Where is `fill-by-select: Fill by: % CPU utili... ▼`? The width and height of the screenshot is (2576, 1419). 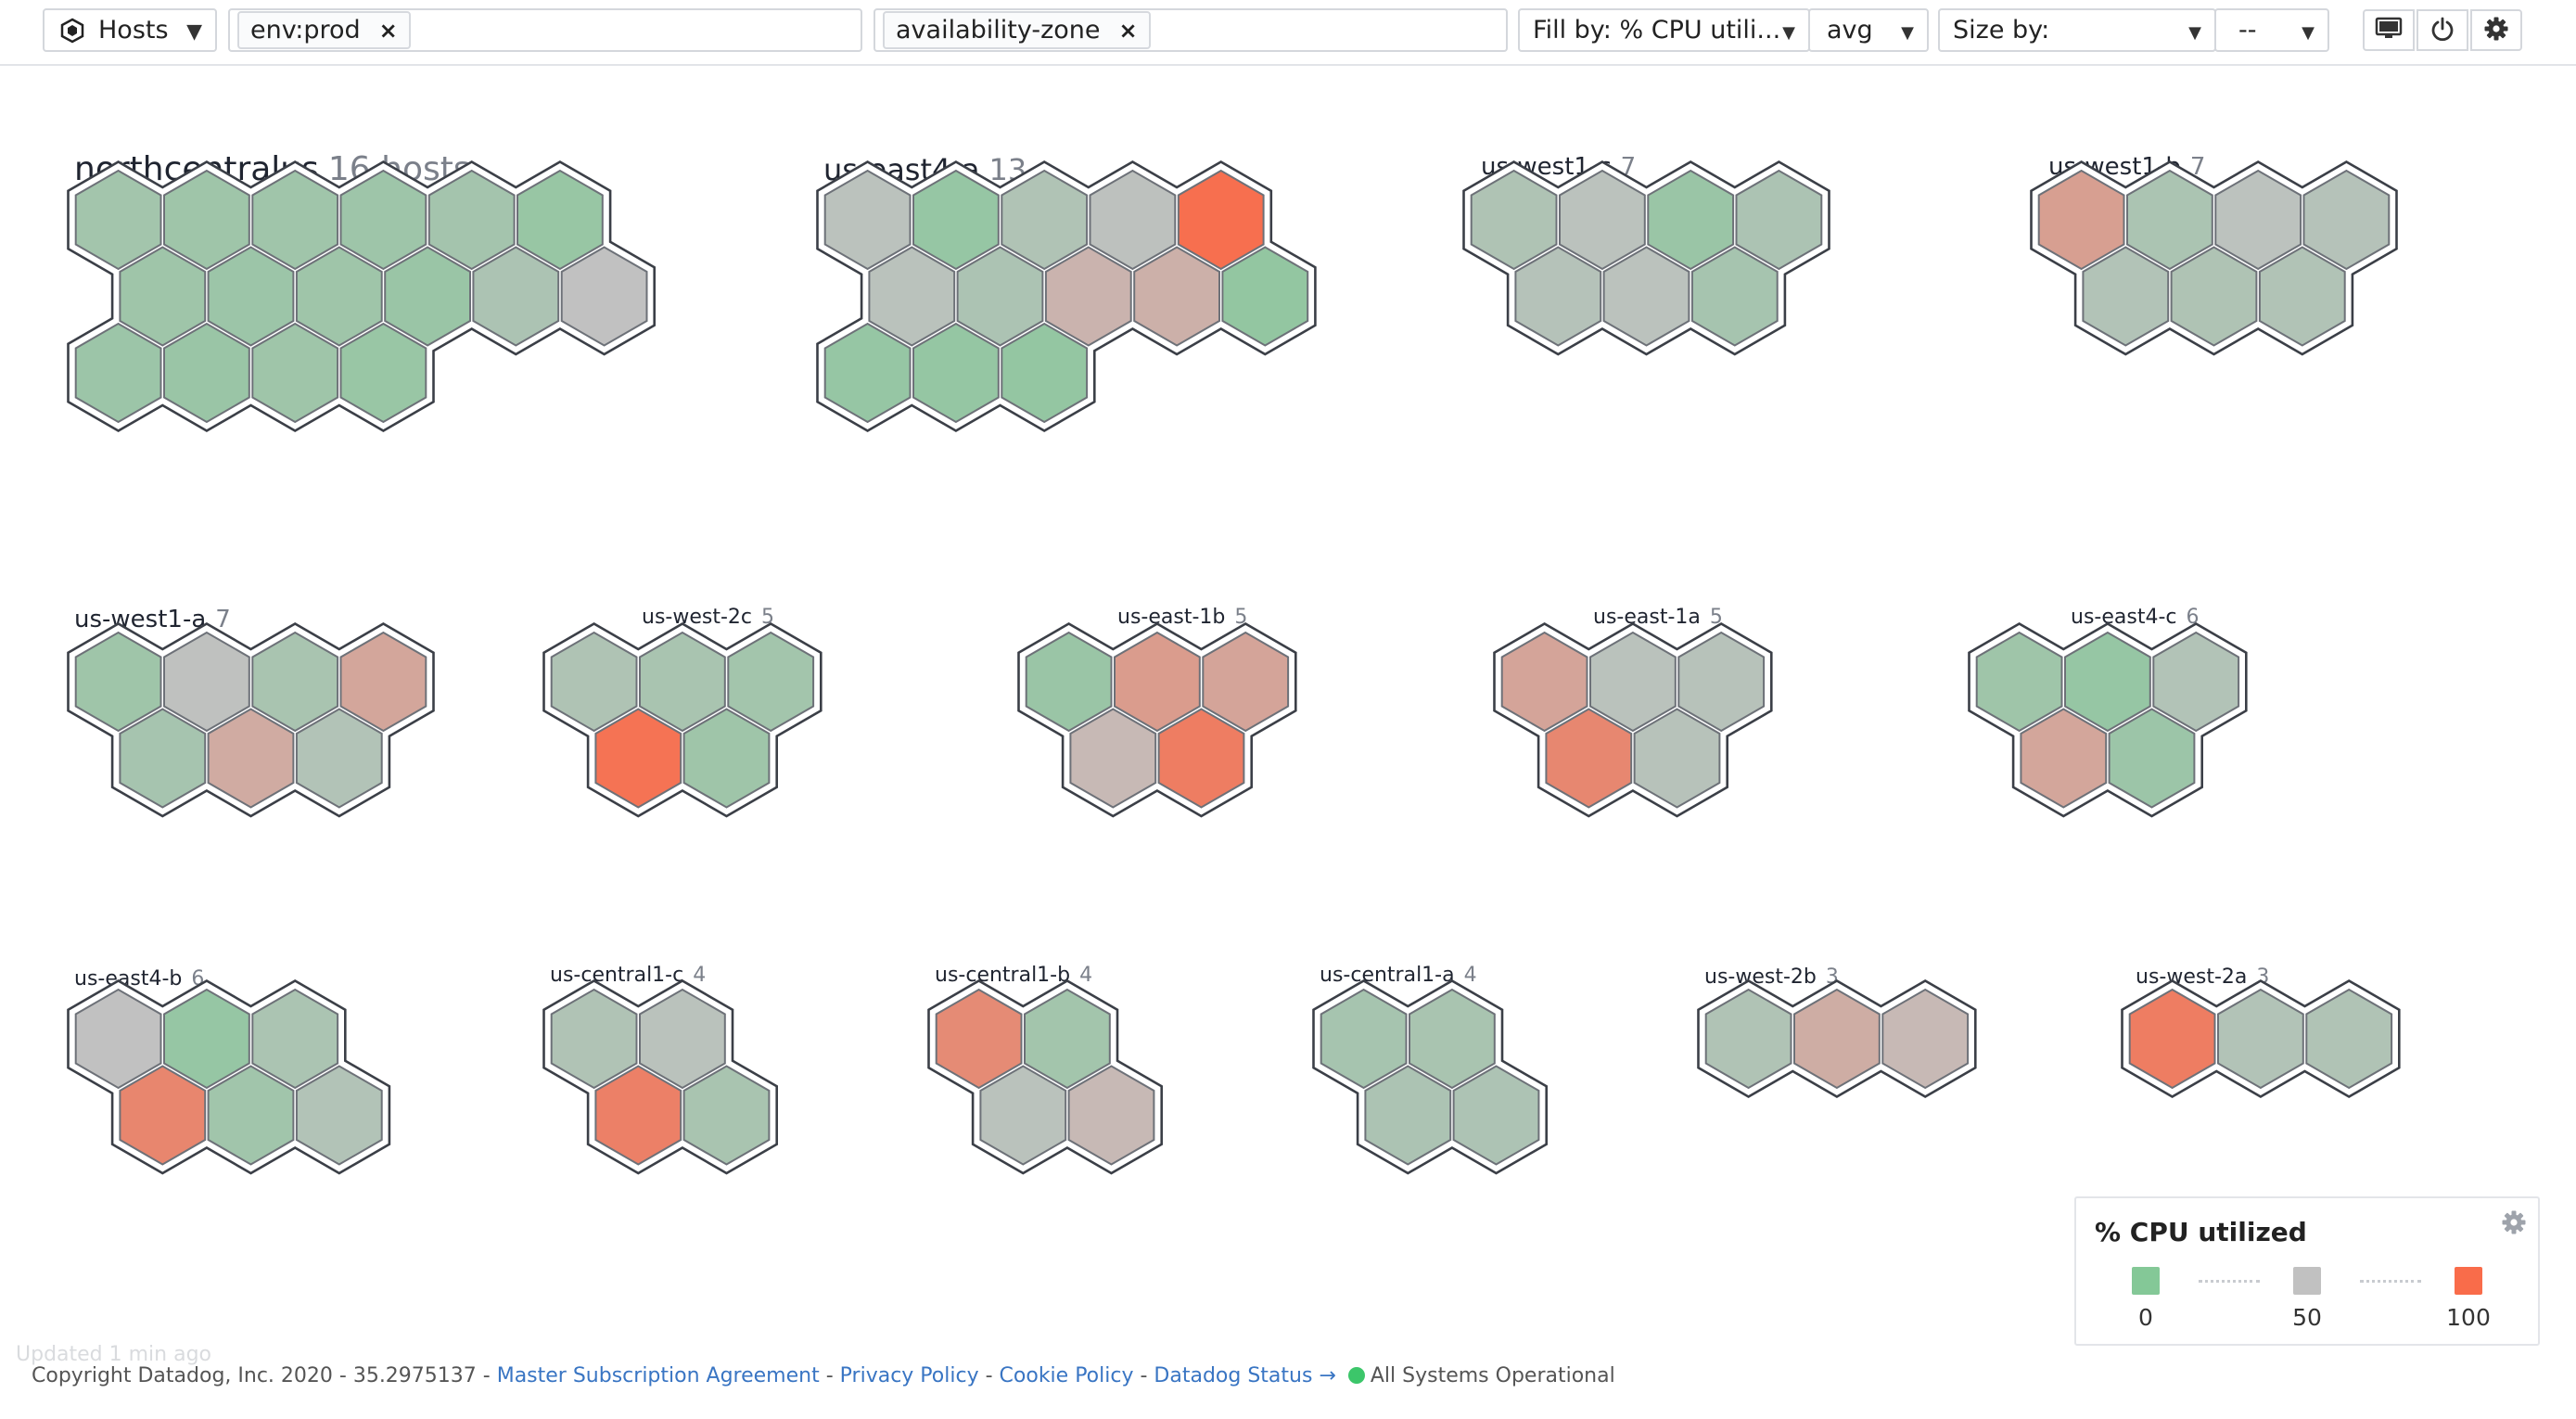
fill-by-select: Fill by: % CPU utili... ▼ is located at coordinates (1664, 30).